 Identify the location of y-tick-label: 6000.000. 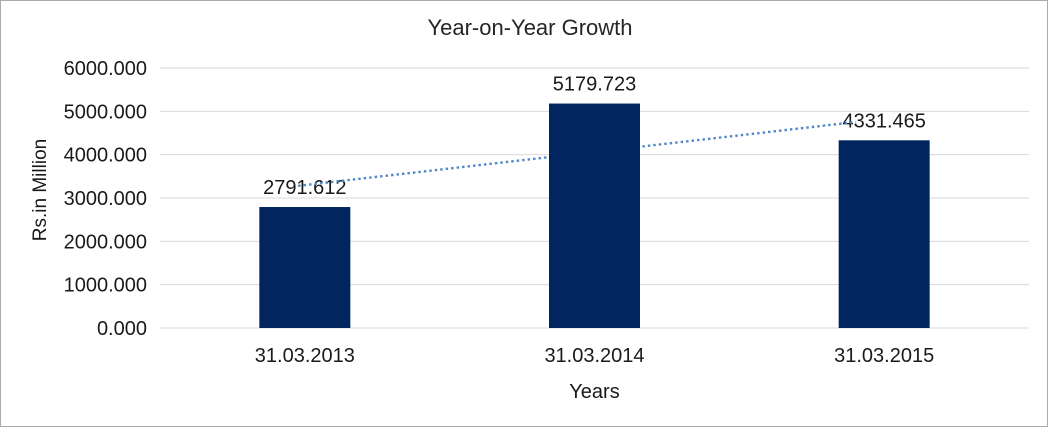
(105, 69).